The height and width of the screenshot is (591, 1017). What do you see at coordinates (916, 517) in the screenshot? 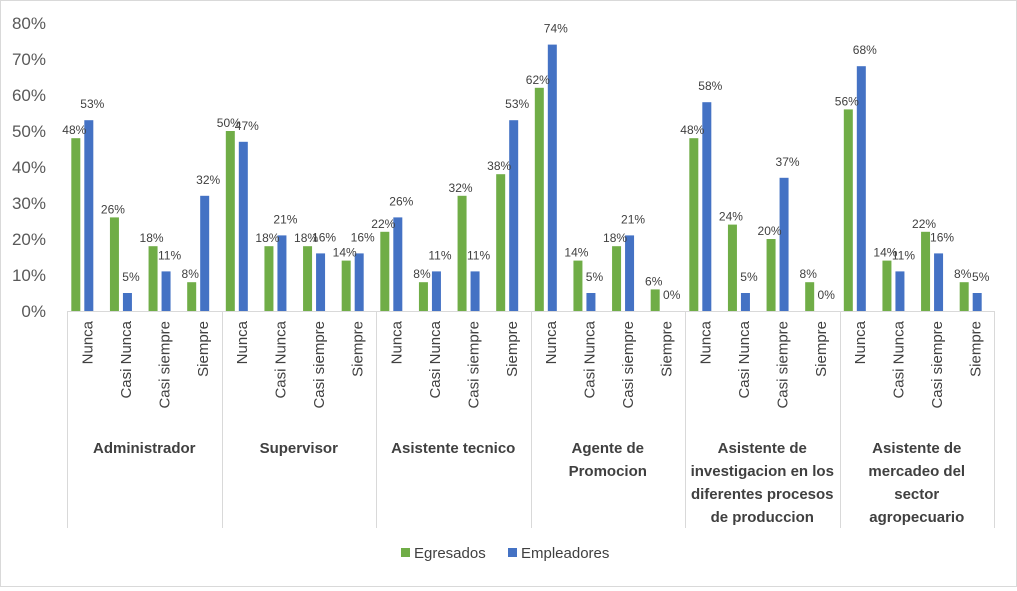
I see `x-group-label: agropecuario` at bounding box center [916, 517].